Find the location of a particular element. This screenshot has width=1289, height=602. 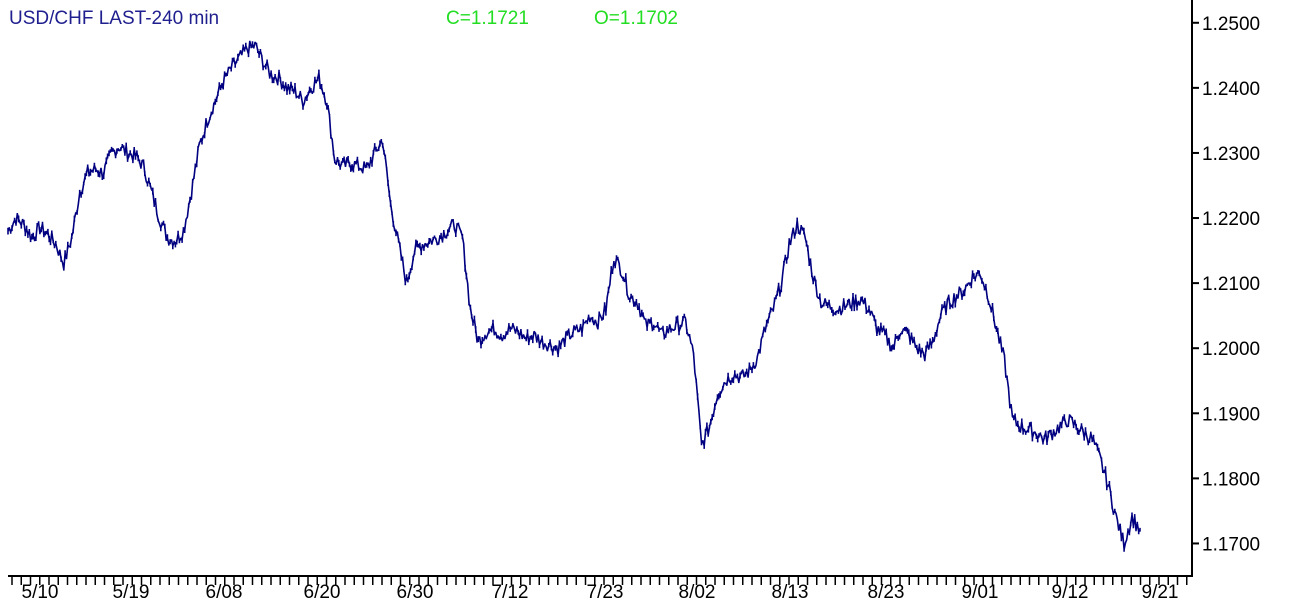

chart-title: USD/CHF LAST-240 min is located at coordinates (114, 18).